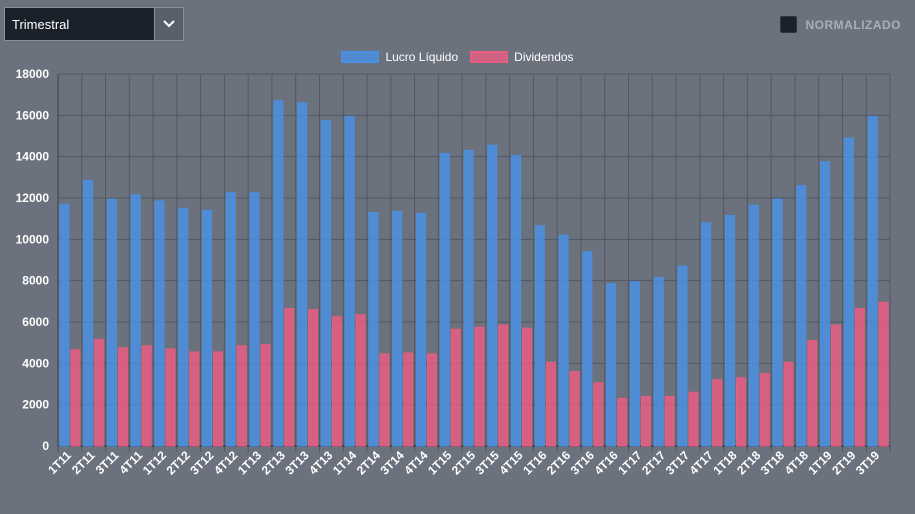 This screenshot has width=915, height=514. Describe the element at coordinates (843, 462) in the screenshot. I see `x-tick-label: 2T19` at that location.